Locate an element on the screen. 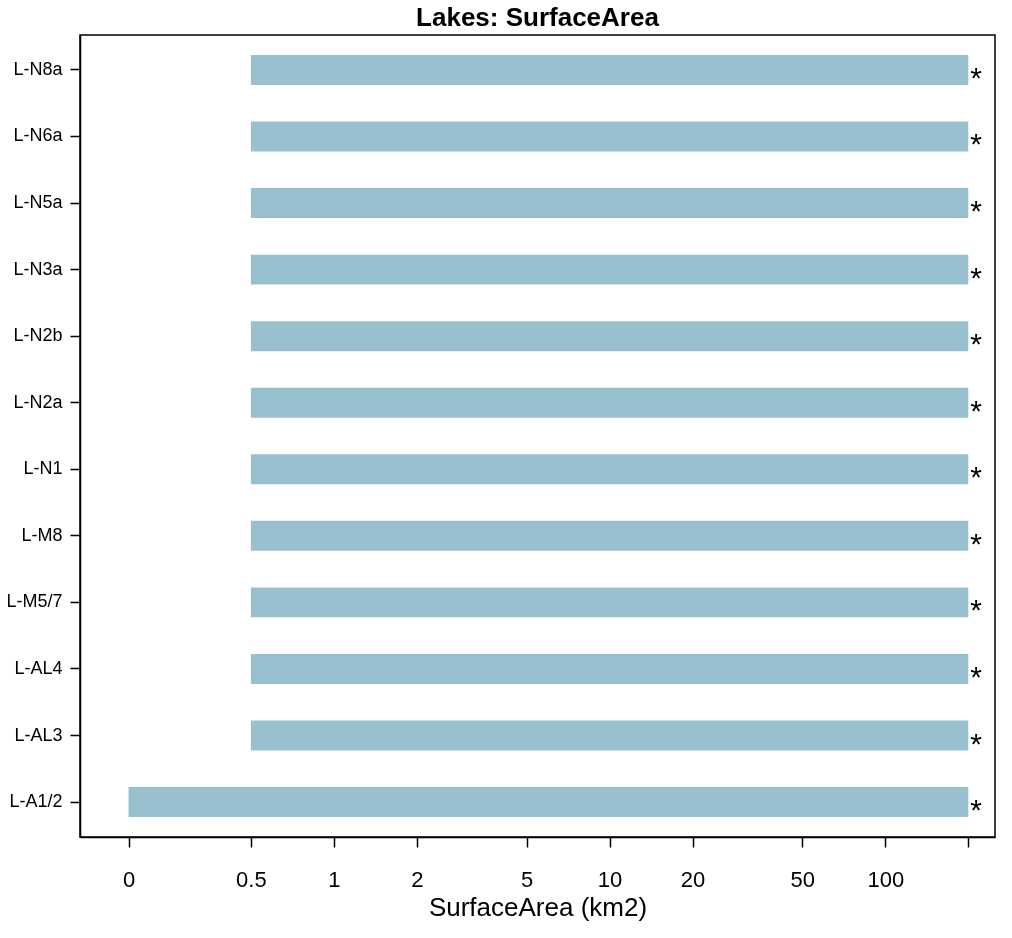  y-tick-label: L-N6a is located at coordinates (38, 135).